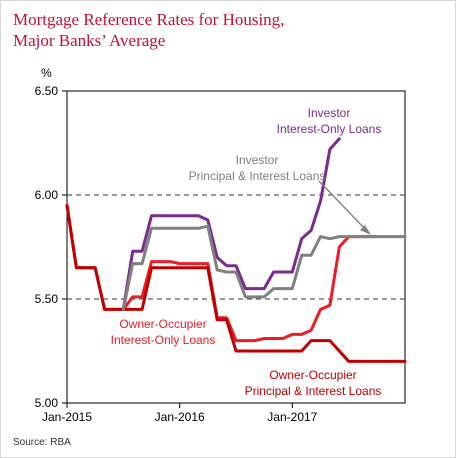  I want to click on series-line, so click(264, 267).